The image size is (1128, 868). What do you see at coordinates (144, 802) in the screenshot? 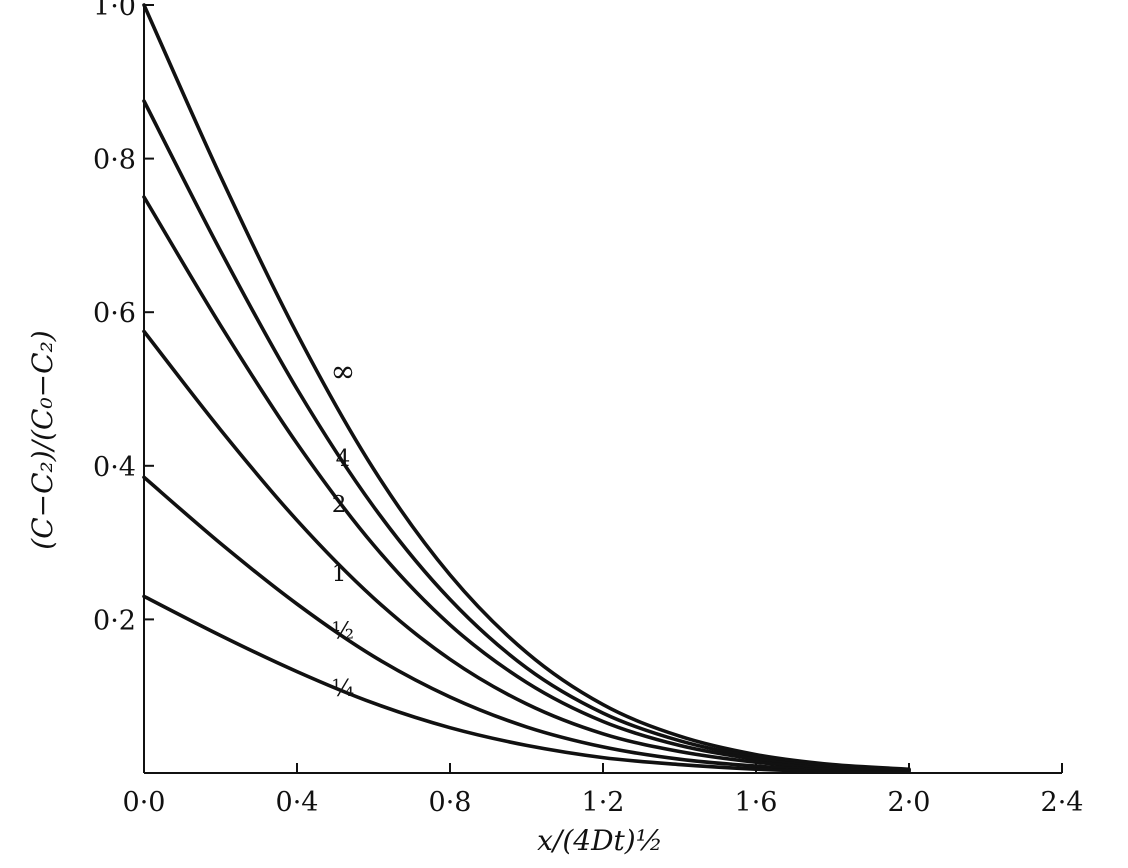
I see `x-tick-label: 0·0` at bounding box center [144, 802].